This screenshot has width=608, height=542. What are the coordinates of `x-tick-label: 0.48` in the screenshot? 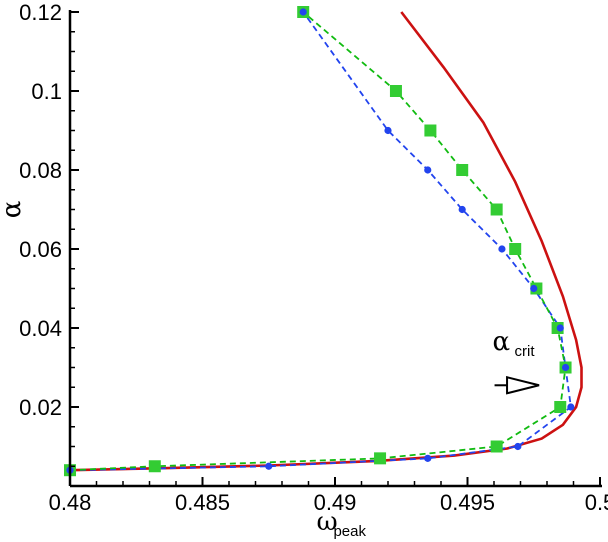 It's located at (70, 502).